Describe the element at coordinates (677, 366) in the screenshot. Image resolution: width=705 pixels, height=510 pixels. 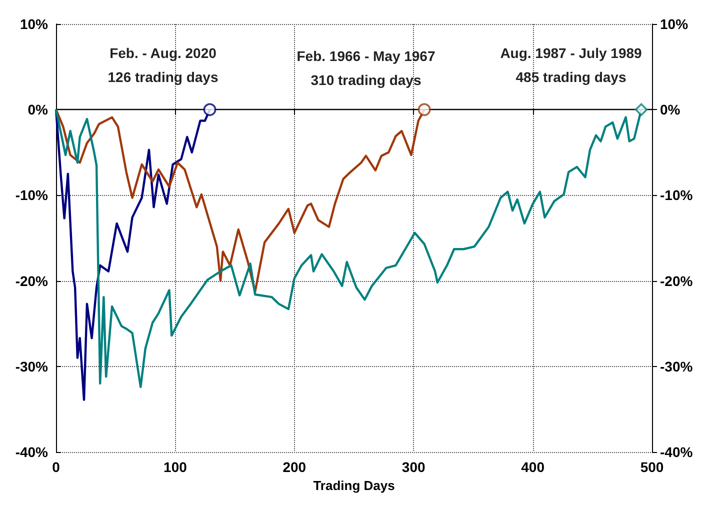
I see `y2-tick-label: -30%` at that location.